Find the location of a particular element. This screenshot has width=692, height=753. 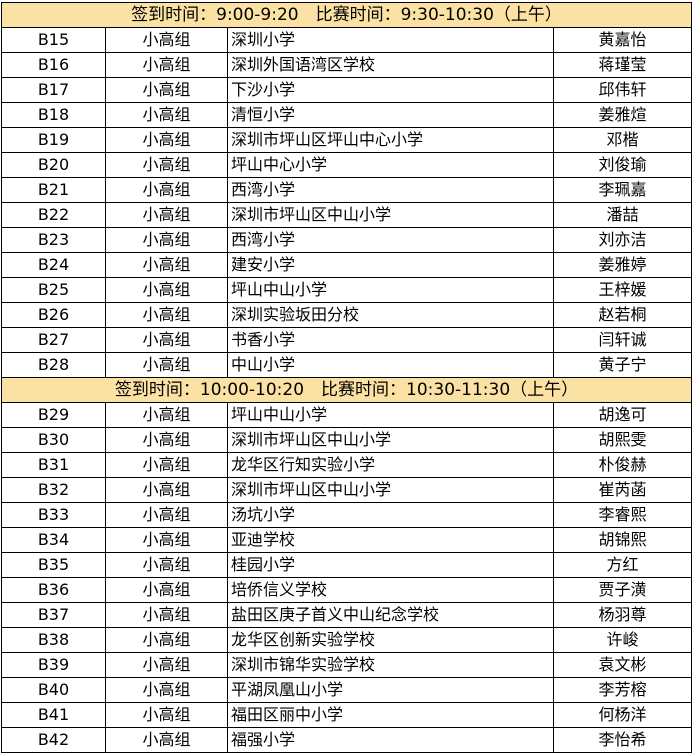

school-cell: 下沙小学 is located at coordinates (390, 90).